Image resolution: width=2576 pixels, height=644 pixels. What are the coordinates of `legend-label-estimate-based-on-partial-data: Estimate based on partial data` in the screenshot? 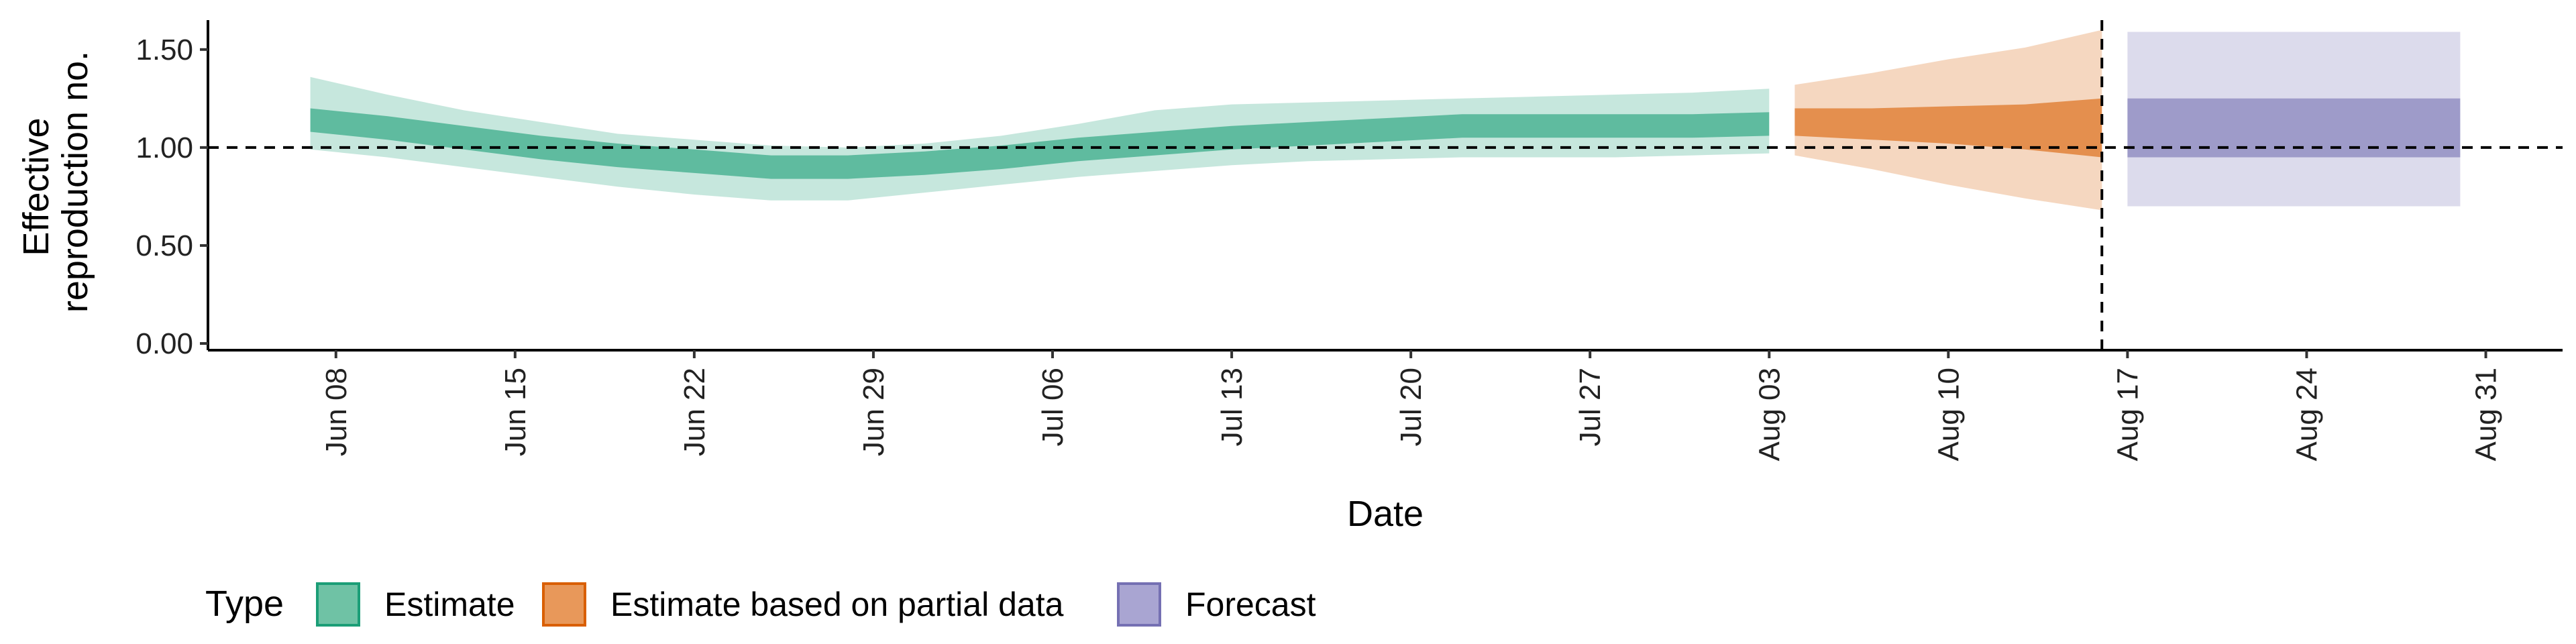 It's located at (837, 604).